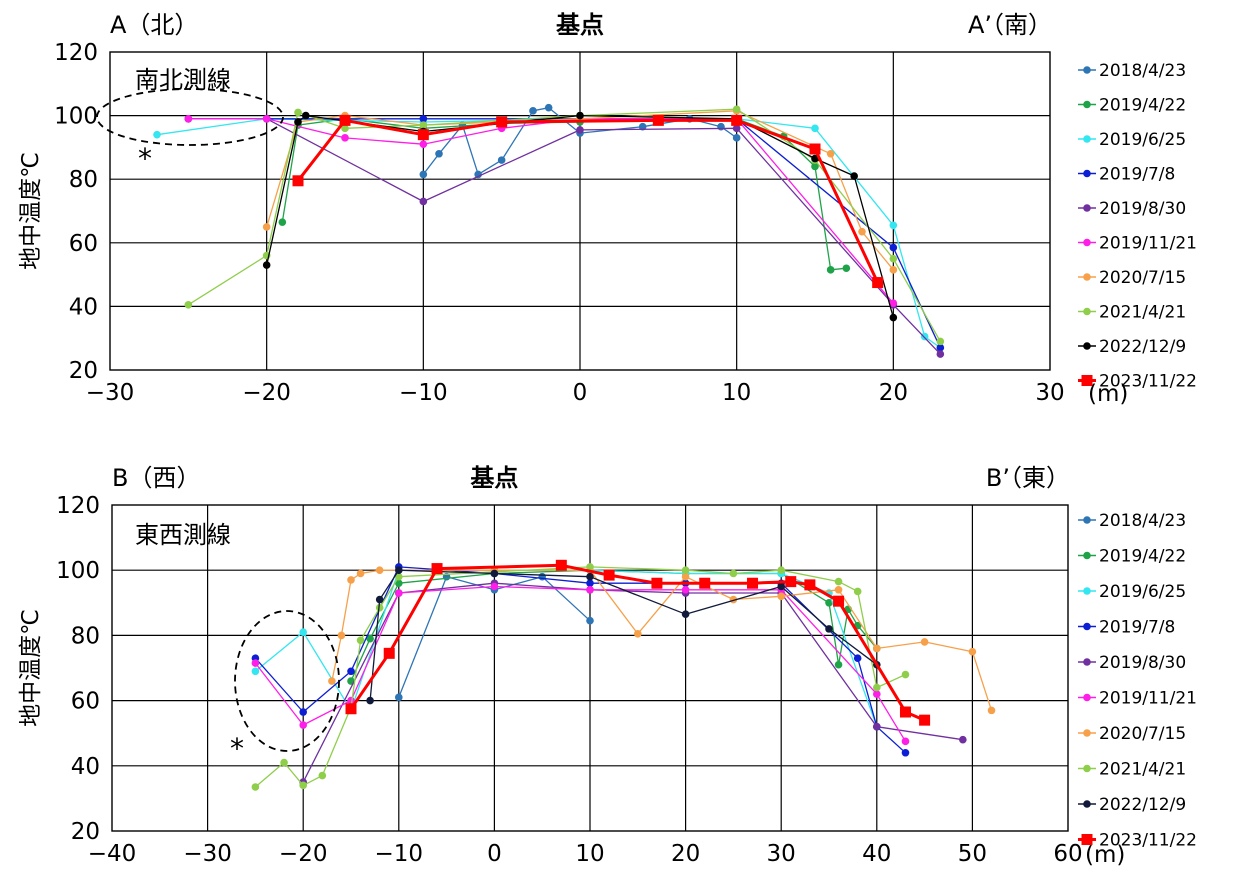 The image size is (1237, 879). I want to click on left-end-label: B（西）, so click(156, 478).